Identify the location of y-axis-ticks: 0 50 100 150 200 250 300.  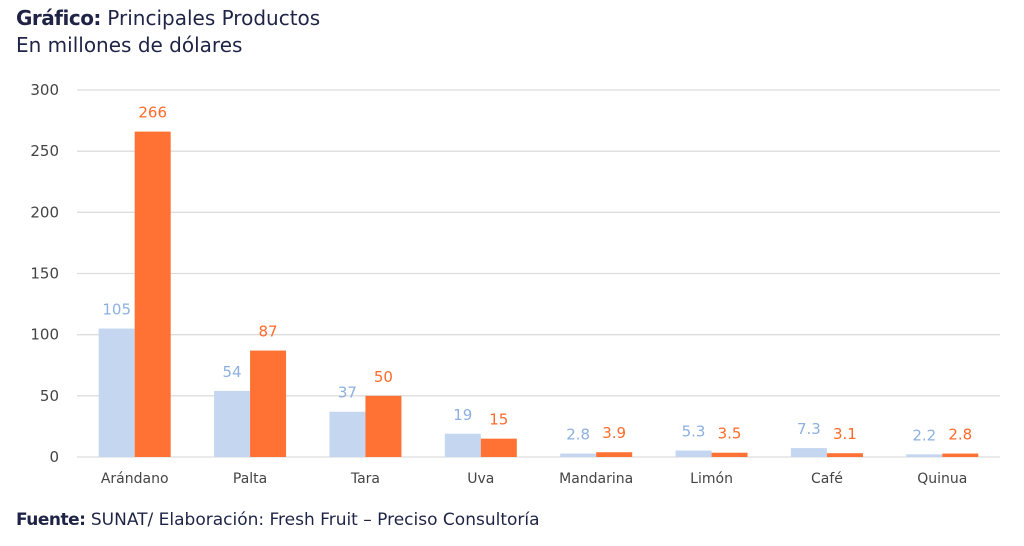
(44, 273).